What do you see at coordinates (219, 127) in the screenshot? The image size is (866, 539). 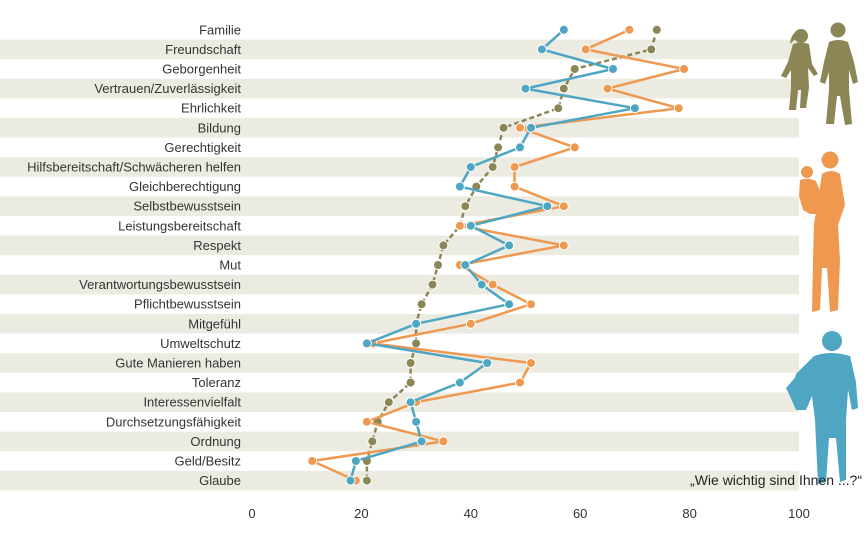 I see `category-label: Bildung` at bounding box center [219, 127].